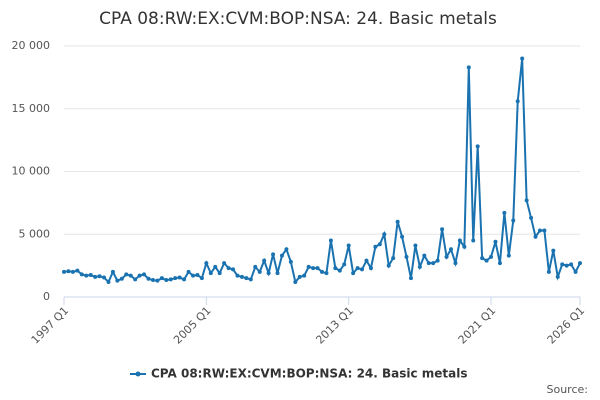 The width and height of the screenshot is (600, 400). Describe the element at coordinates (566, 325) in the screenshot. I see `x-tick-label: 2026 Q1` at that location.